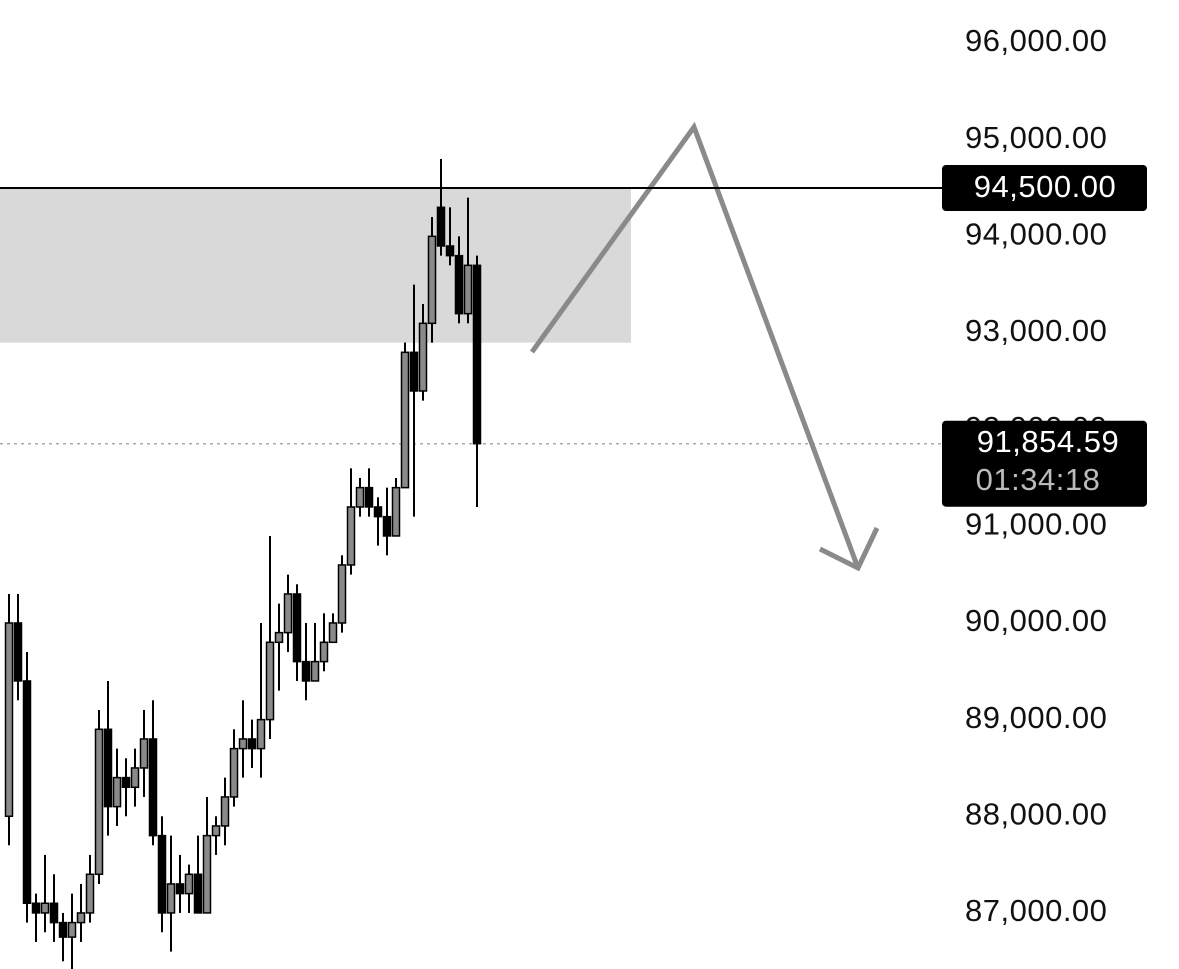 The height and width of the screenshot is (969, 1179). Describe the element at coordinates (1036, 40) in the screenshot. I see `y-tick-label: 96,000.00` at that location.